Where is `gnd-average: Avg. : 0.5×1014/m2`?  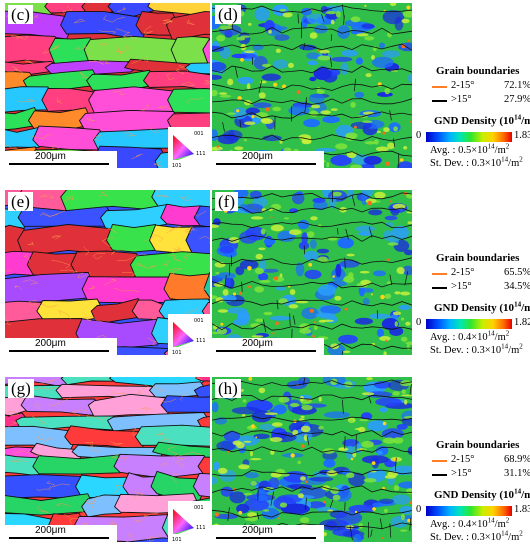 gnd-average: Avg. : 0.5×1014/m2 is located at coordinates (470, 149).